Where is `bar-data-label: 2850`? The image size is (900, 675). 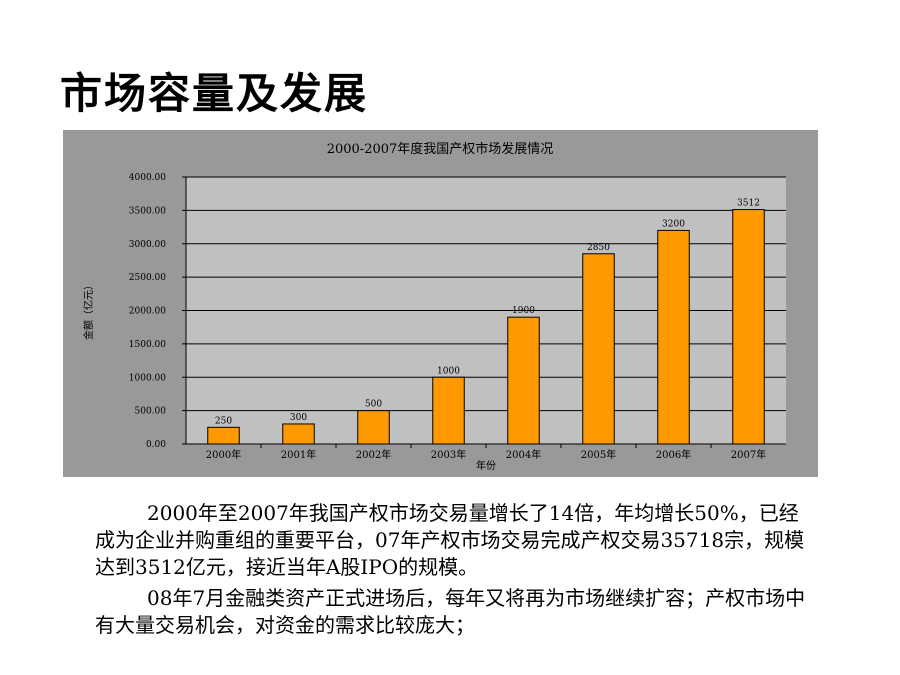 bar-data-label: 2850 is located at coordinates (598, 248).